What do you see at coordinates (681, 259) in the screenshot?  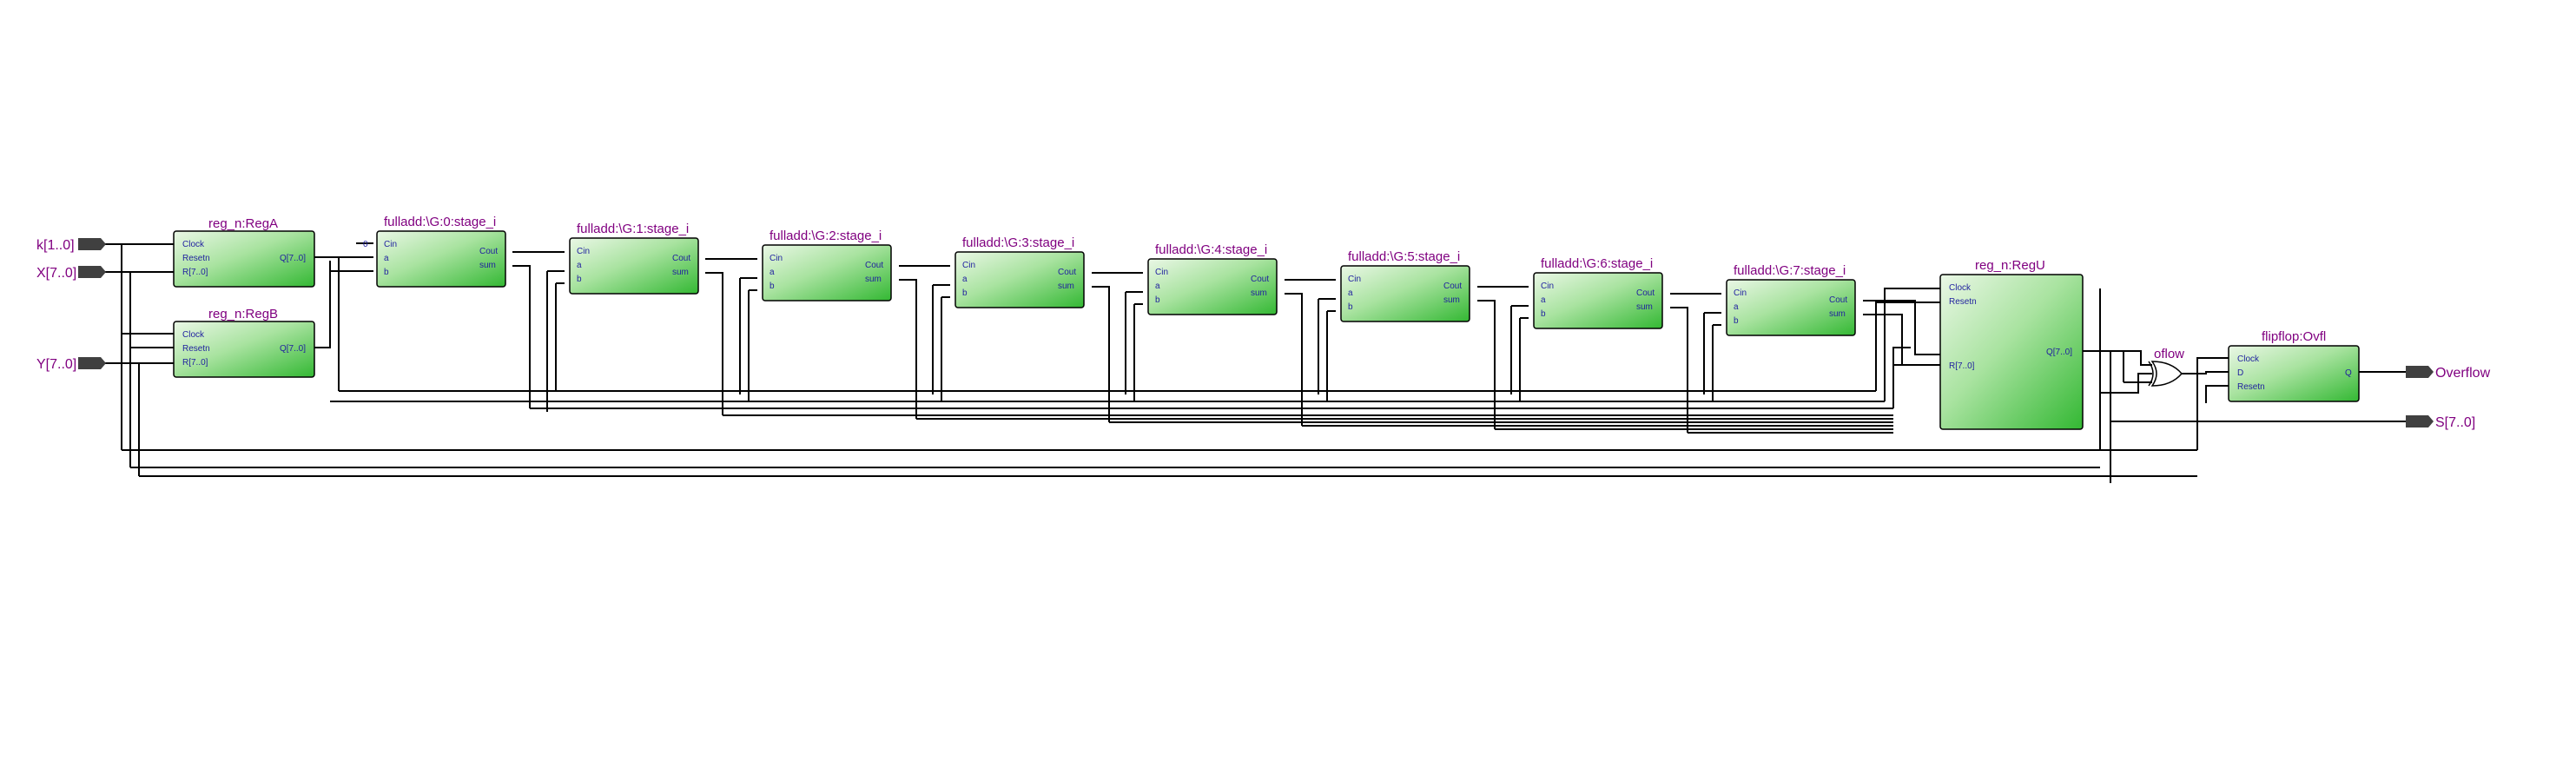 I see `stage-1-port-cout: Cout` at bounding box center [681, 259].